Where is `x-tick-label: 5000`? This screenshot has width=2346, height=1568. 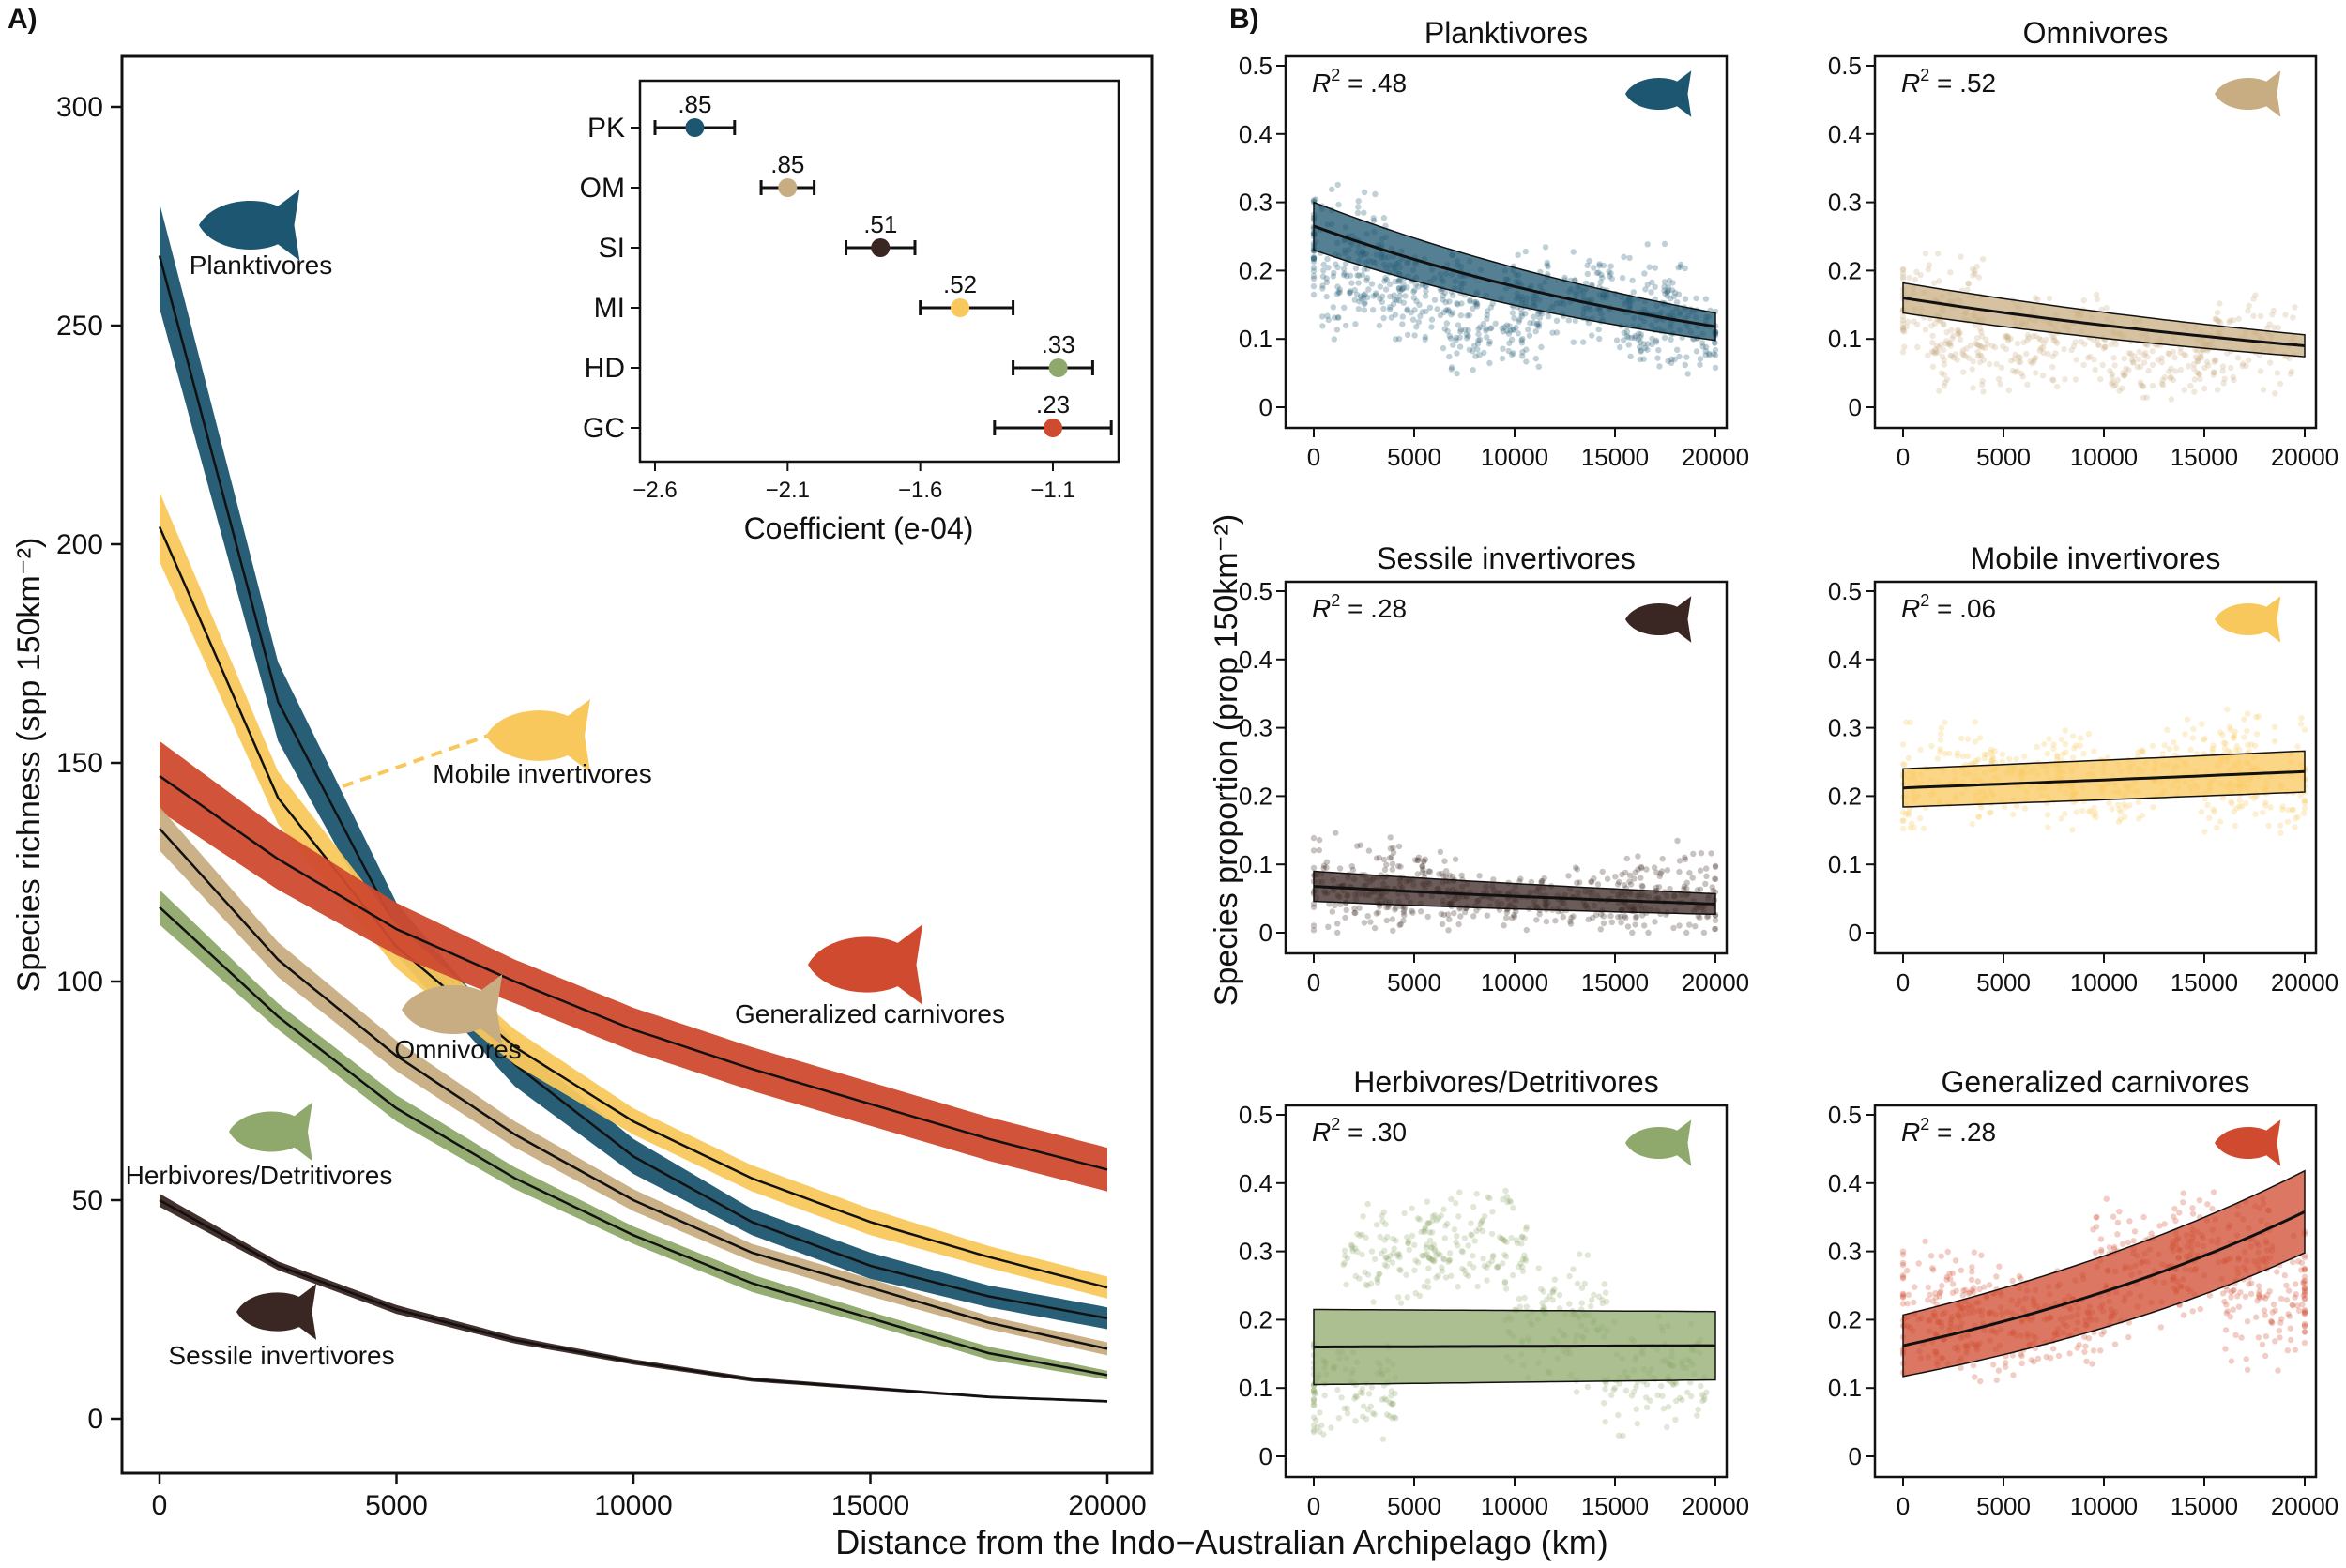 x-tick-label: 5000 is located at coordinates (2003, 1506).